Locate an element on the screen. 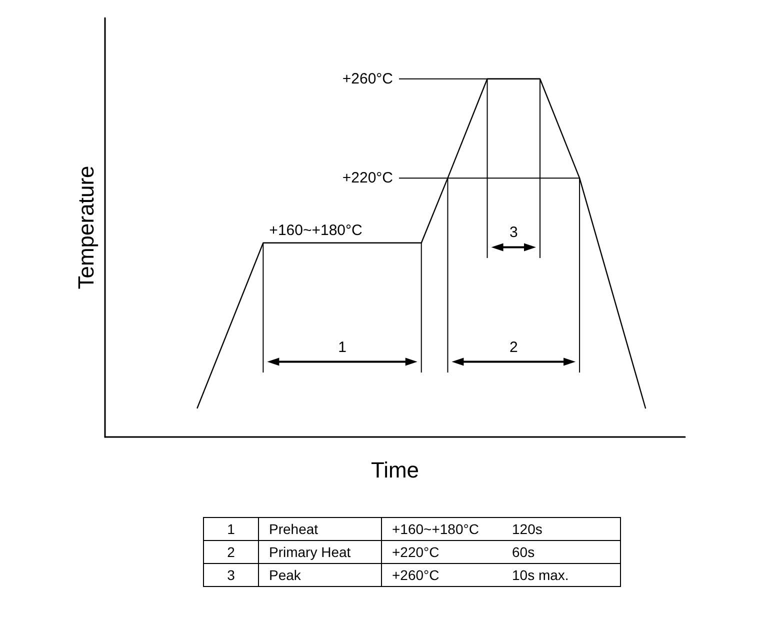  text: Preheat is located at coordinates (320, 529).